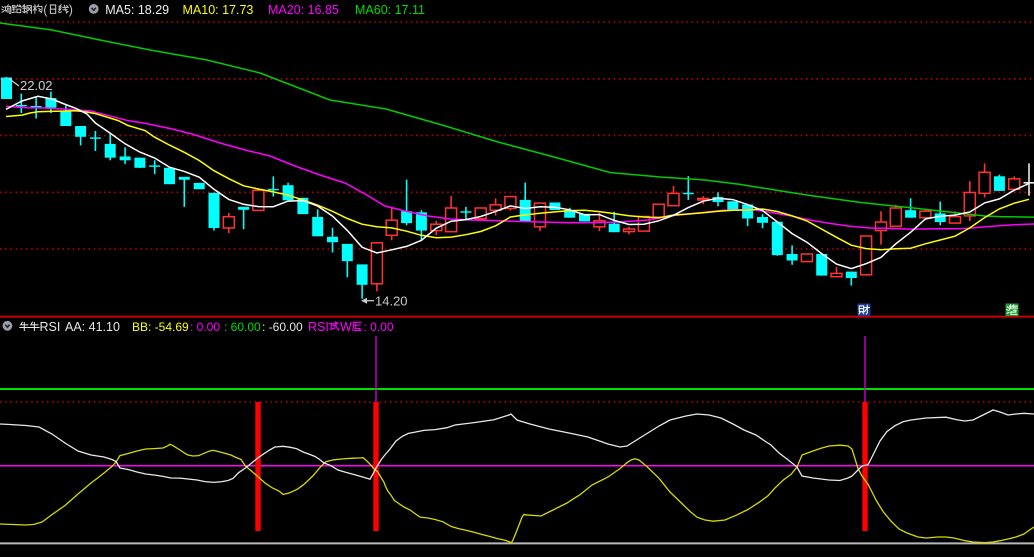 The width and height of the screenshot is (1034, 557). I want to click on svg-text: MA60: 17.11, so click(390, 10).